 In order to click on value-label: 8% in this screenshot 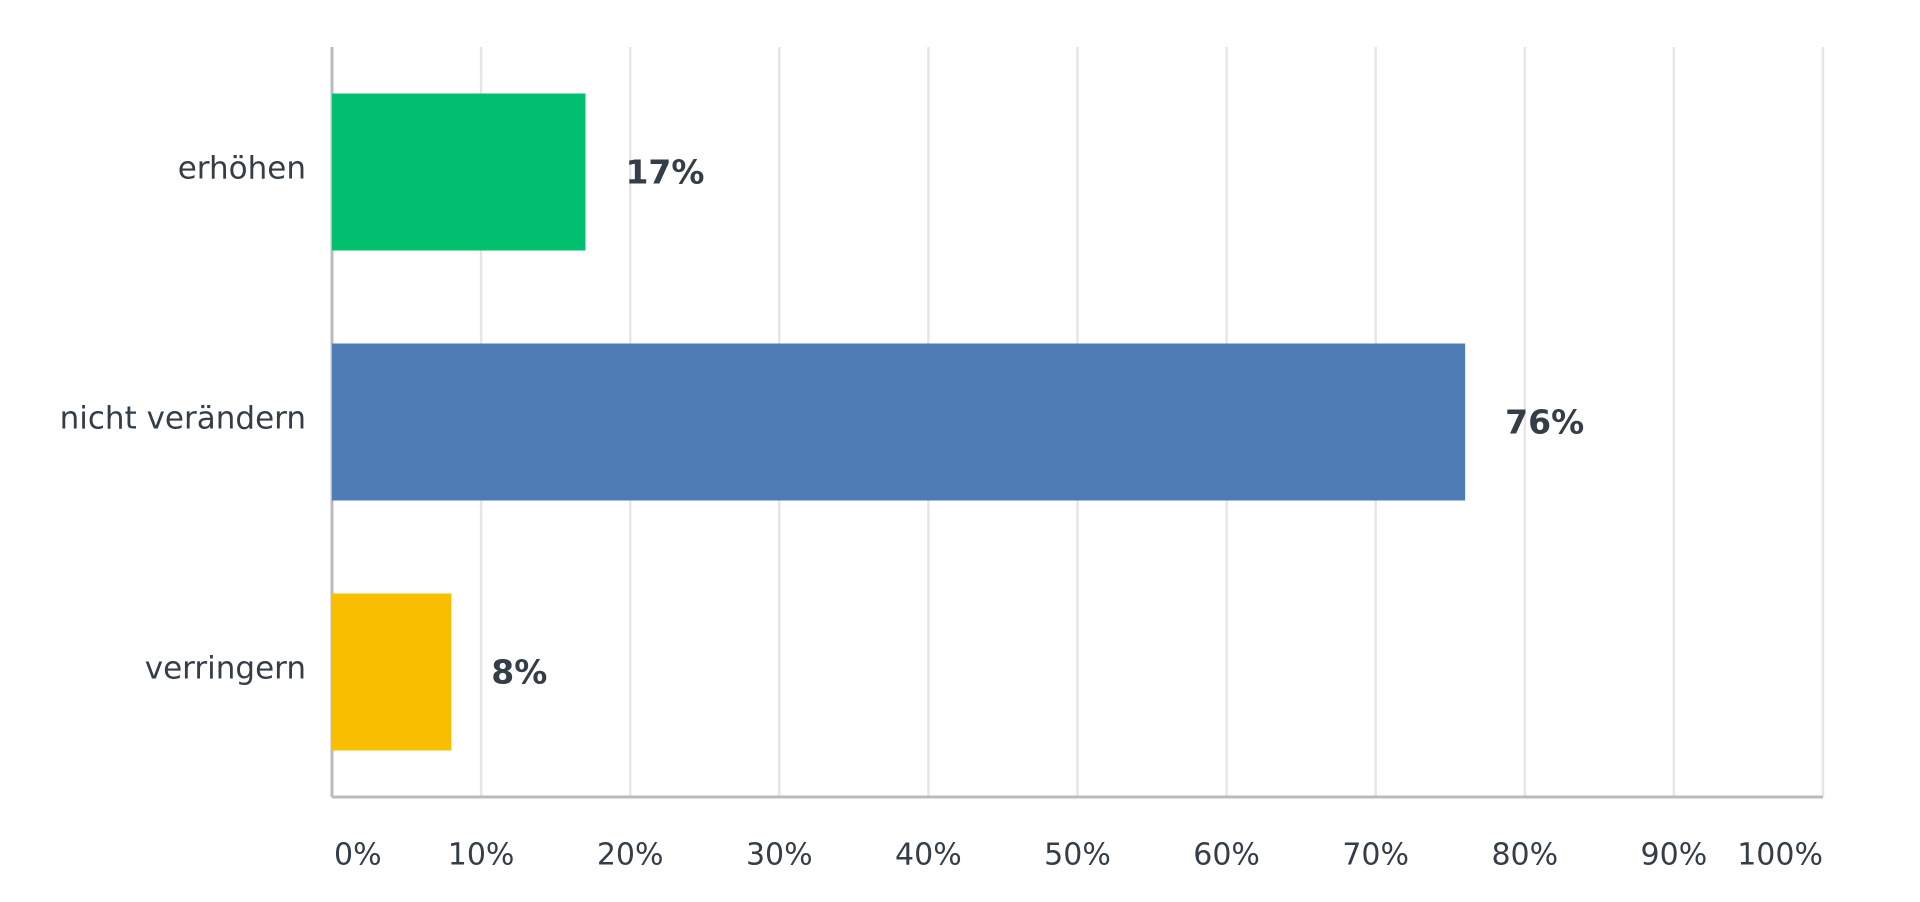, I will do `click(519, 672)`.